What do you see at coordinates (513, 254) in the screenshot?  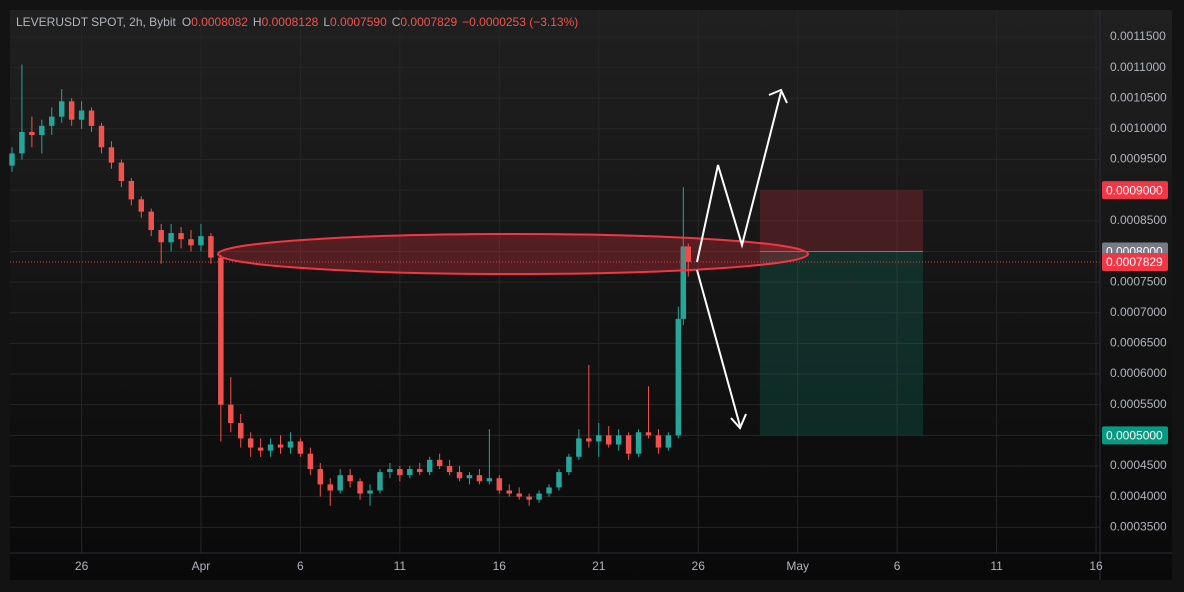 I see `highlight-ellipse` at bounding box center [513, 254].